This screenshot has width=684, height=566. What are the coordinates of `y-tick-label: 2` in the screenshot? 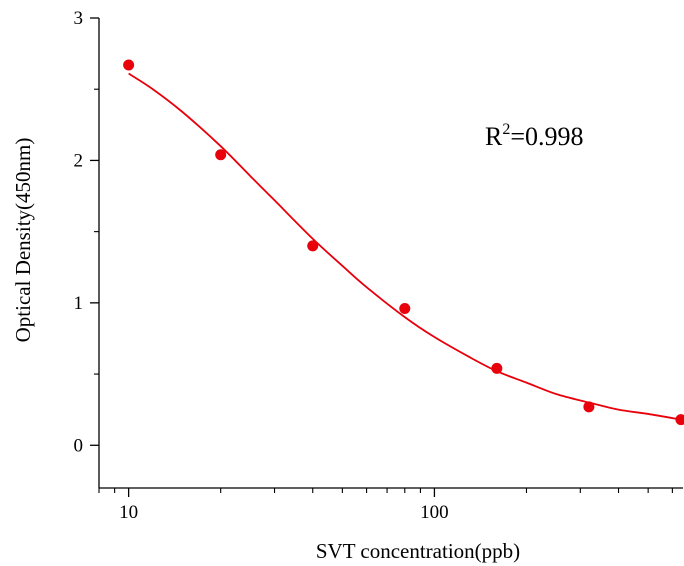 It's located at (79, 160).